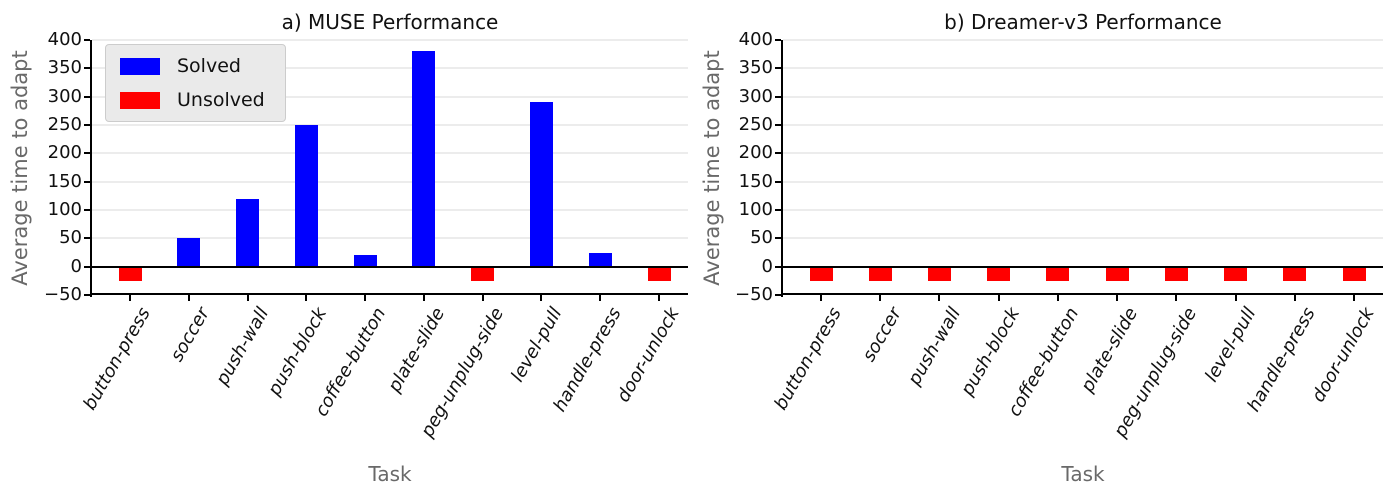  I want to click on y-tick-label: 50, so click(761, 238).